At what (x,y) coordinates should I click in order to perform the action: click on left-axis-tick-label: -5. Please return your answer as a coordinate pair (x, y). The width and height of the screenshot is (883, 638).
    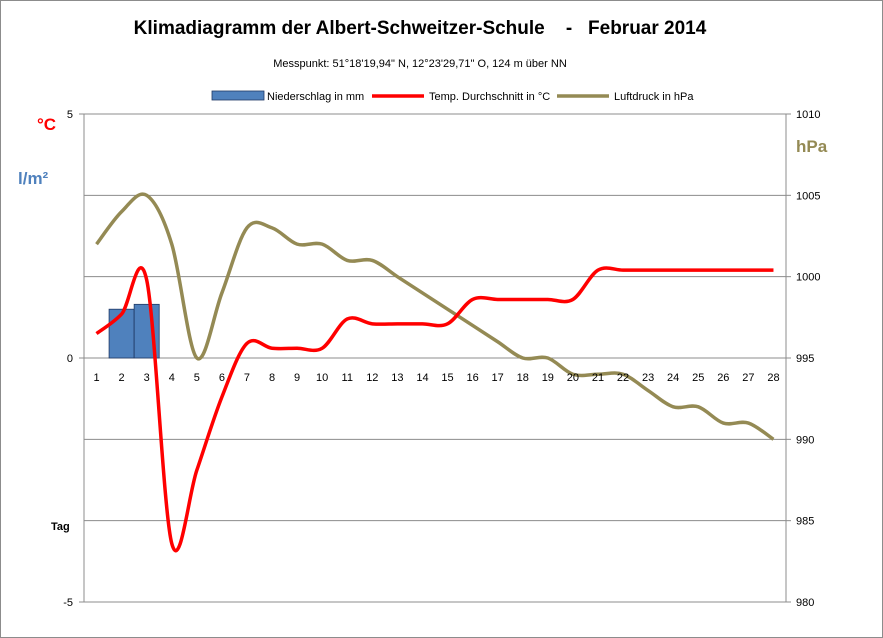
    Looking at the image, I should click on (68, 603).